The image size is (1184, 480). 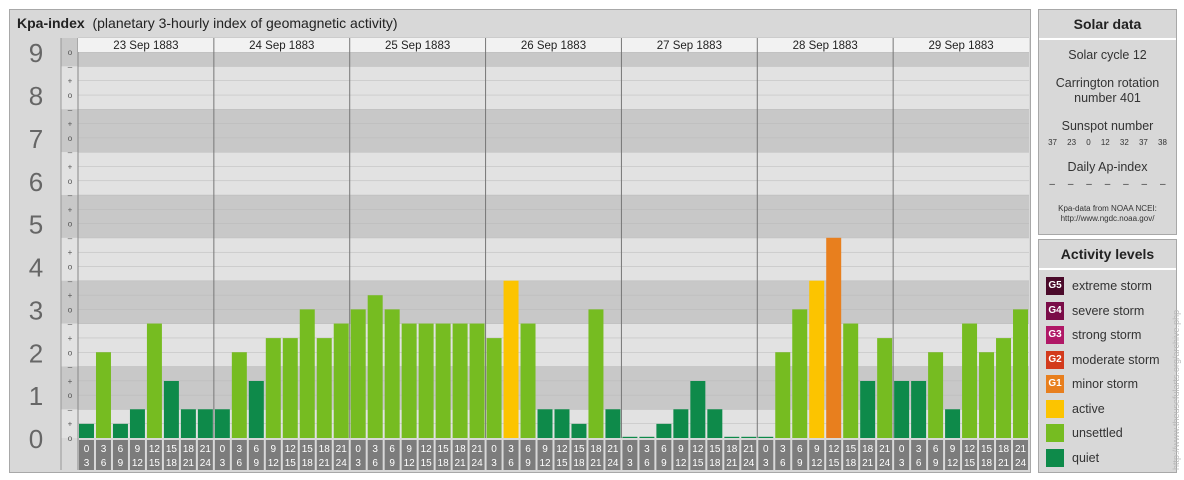 I want to click on legend-label: unsettled, so click(x=1097, y=433).